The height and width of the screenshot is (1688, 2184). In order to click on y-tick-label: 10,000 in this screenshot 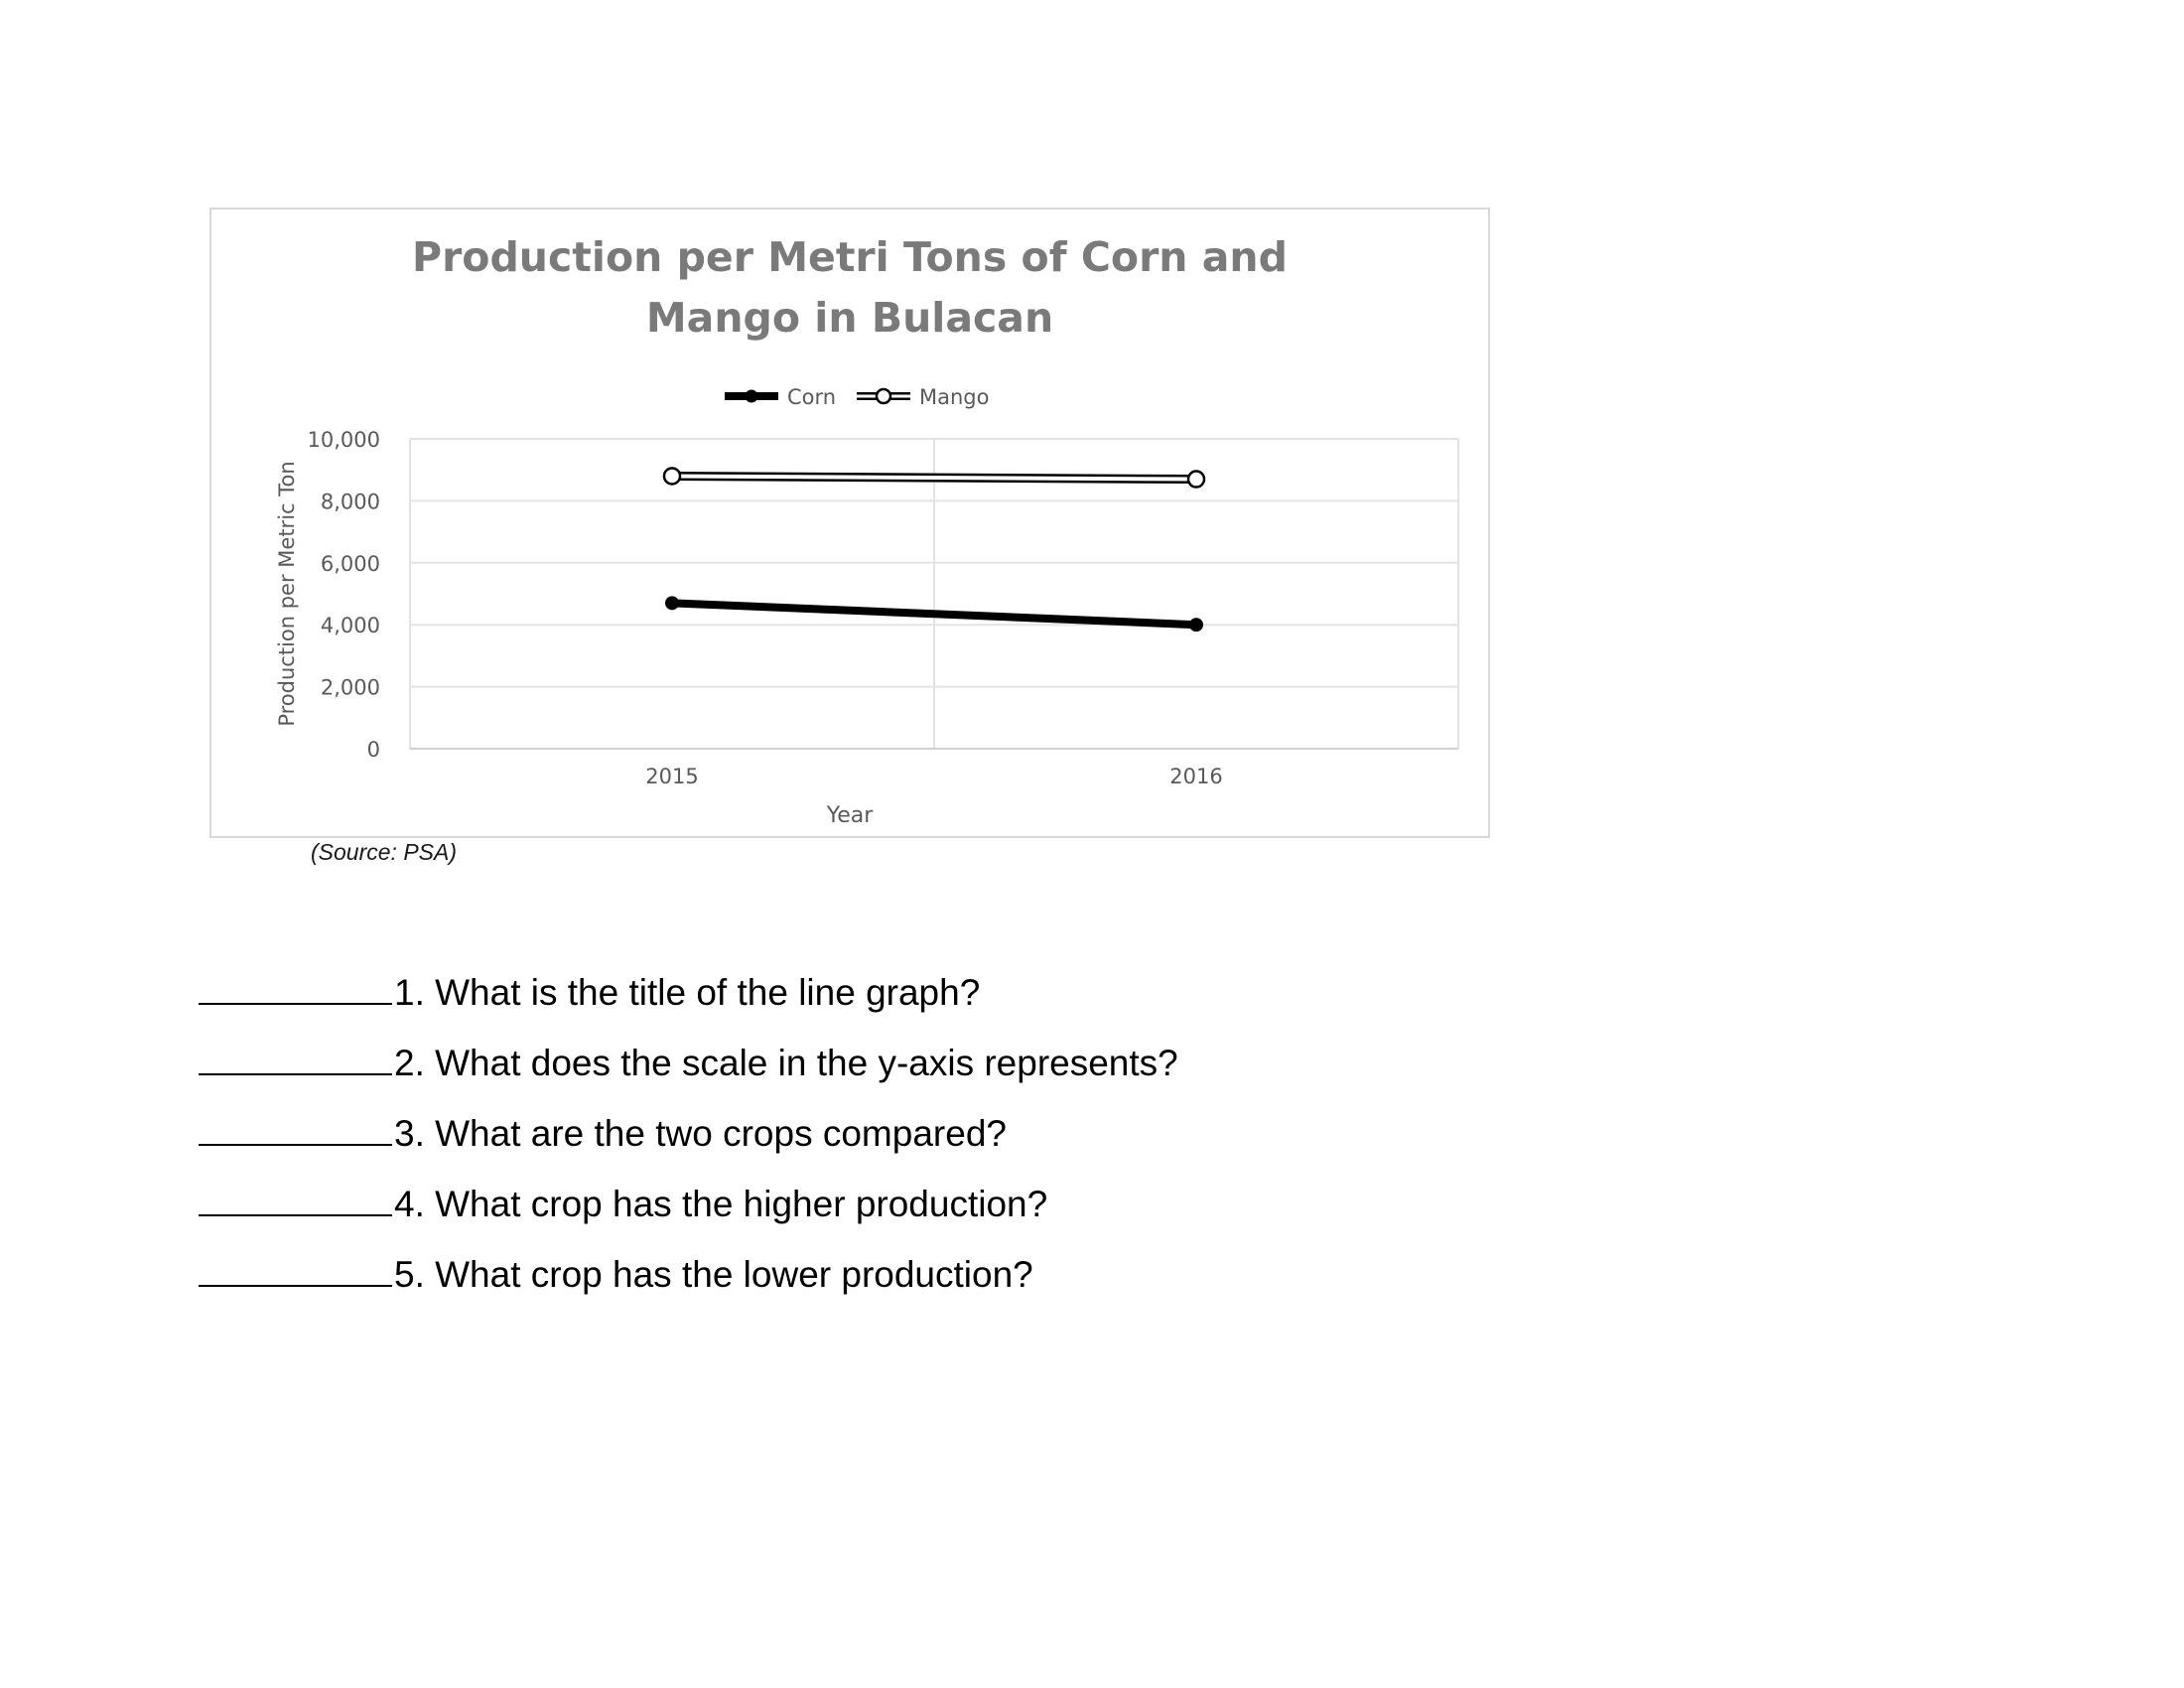, I will do `click(344, 440)`.